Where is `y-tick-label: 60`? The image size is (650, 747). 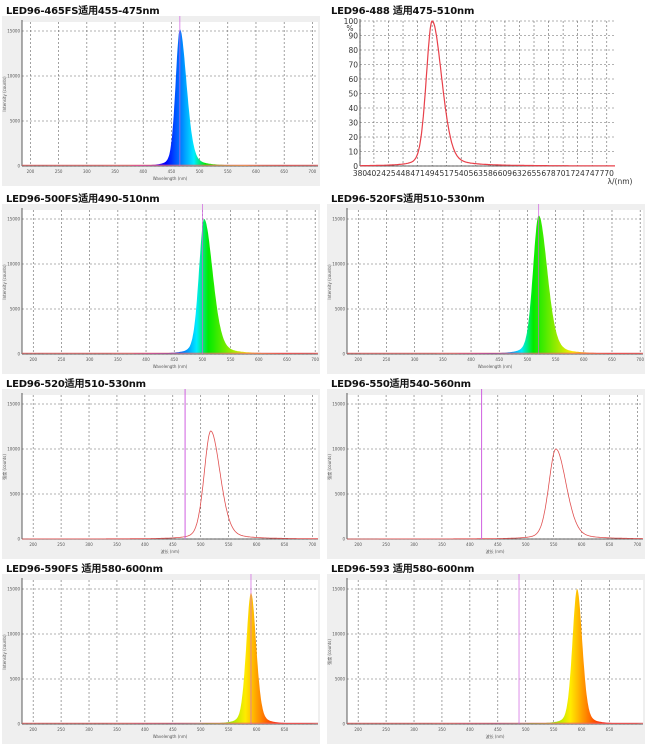 y-tick-label: 60 is located at coordinates (353, 79).